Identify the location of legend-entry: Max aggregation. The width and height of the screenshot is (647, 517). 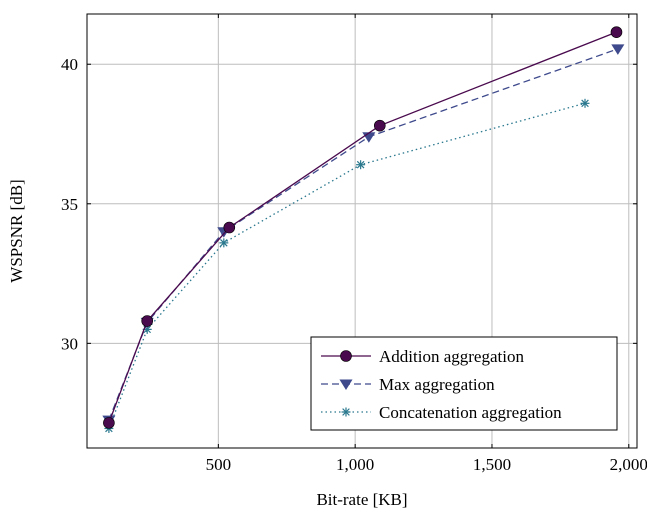
(408, 384).